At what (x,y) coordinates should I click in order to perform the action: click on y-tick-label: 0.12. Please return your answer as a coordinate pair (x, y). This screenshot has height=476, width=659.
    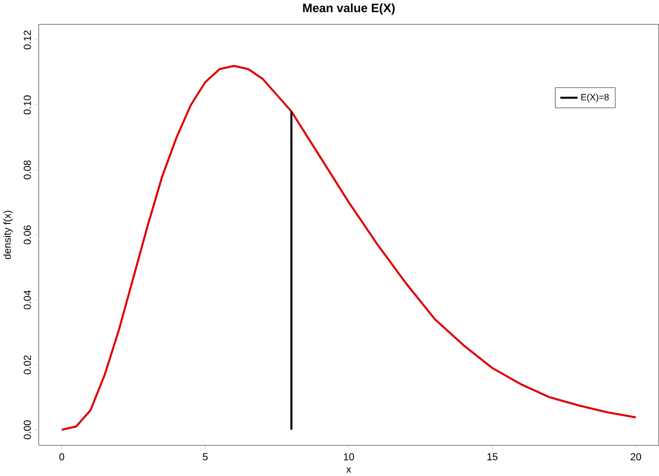
    Looking at the image, I should click on (27, 40).